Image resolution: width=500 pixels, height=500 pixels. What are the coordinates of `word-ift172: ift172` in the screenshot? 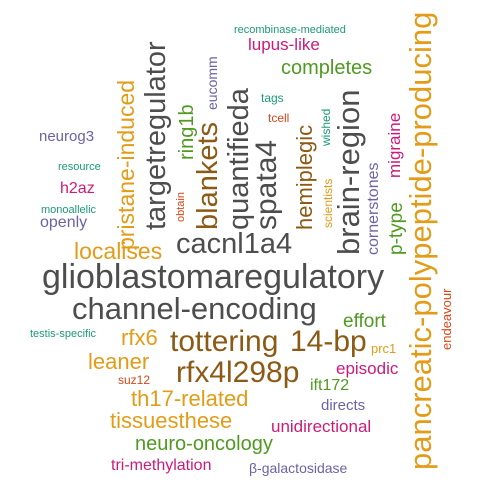 It's located at (330, 385).